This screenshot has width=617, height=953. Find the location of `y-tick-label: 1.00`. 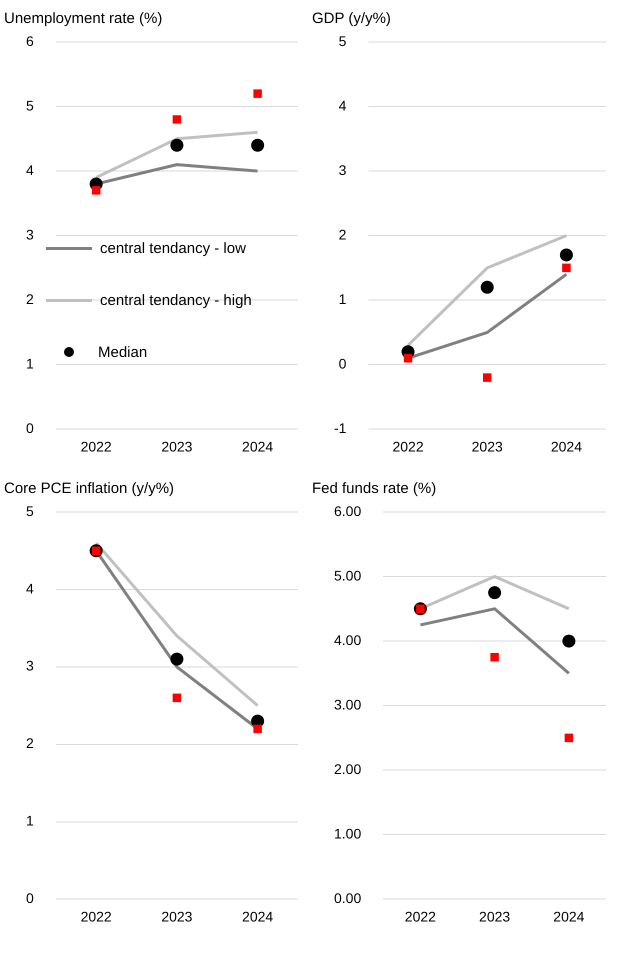

y-tick-label: 1.00 is located at coordinates (348, 834).